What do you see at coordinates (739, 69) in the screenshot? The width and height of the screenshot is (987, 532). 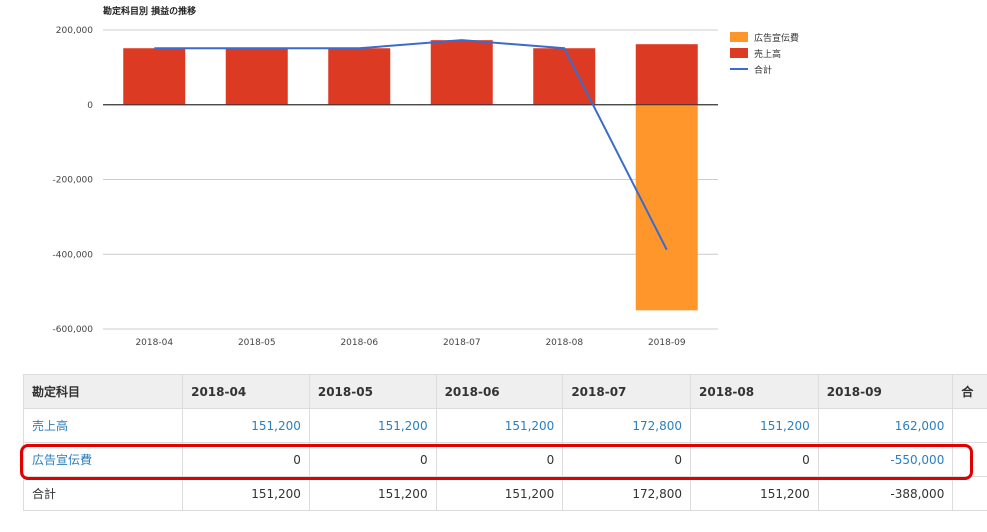 I see `legend-line-total` at bounding box center [739, 69].